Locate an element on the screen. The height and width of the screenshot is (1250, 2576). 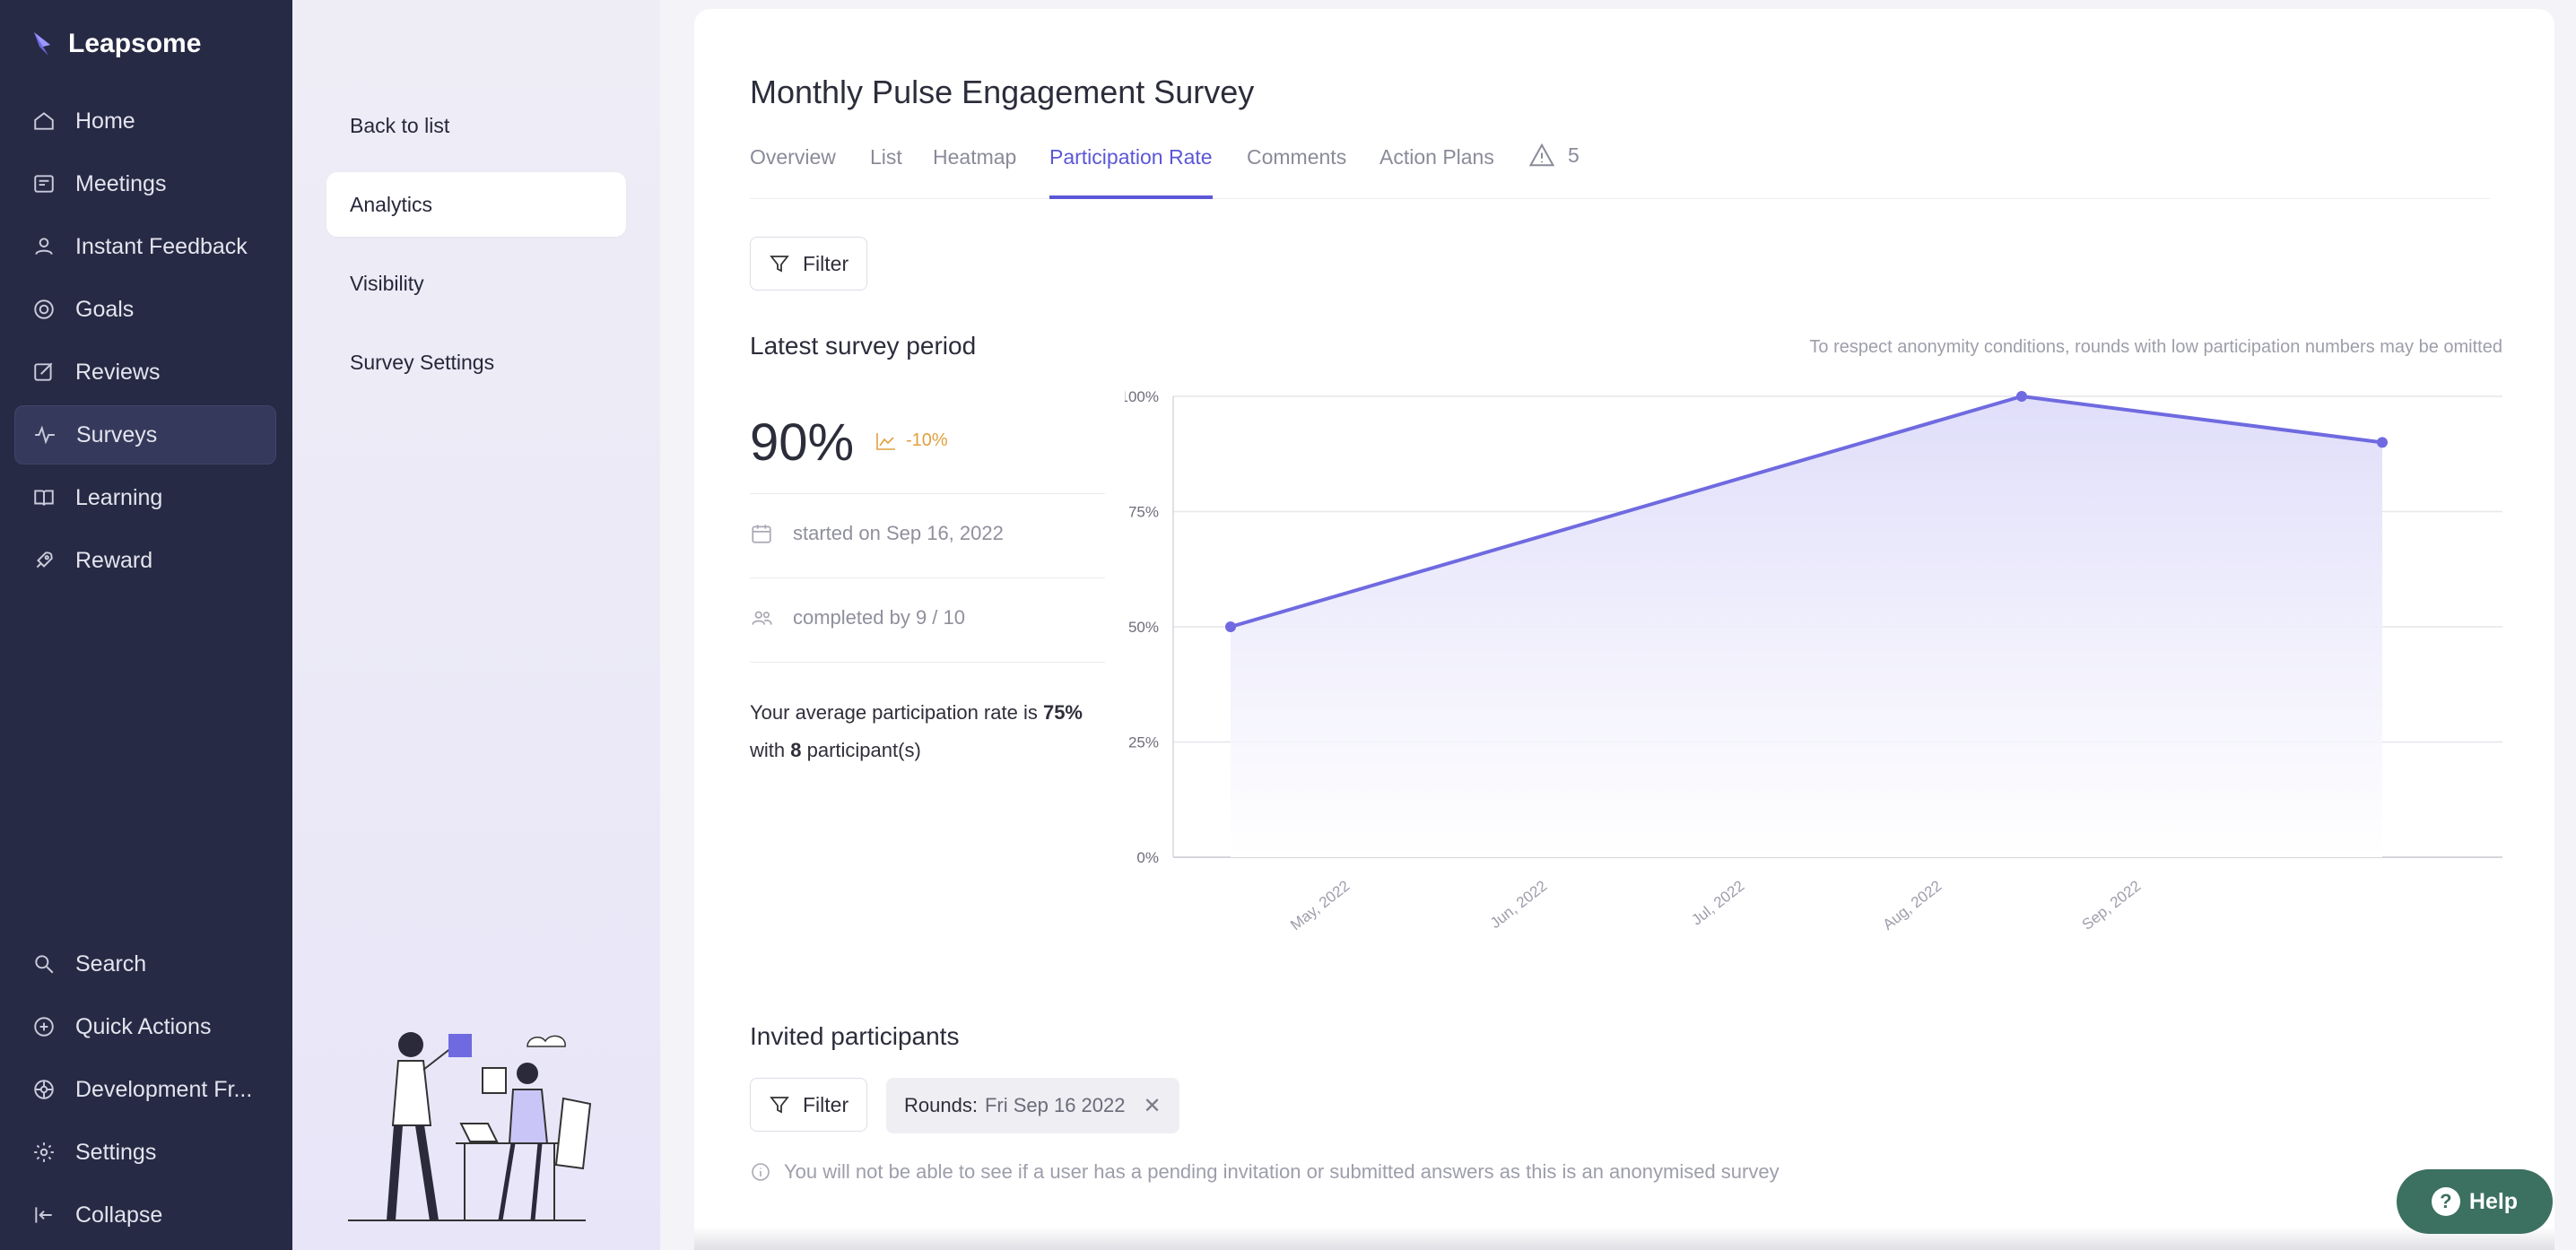
sidebar-item-label: Surveys is located at coordinates (117, 434).